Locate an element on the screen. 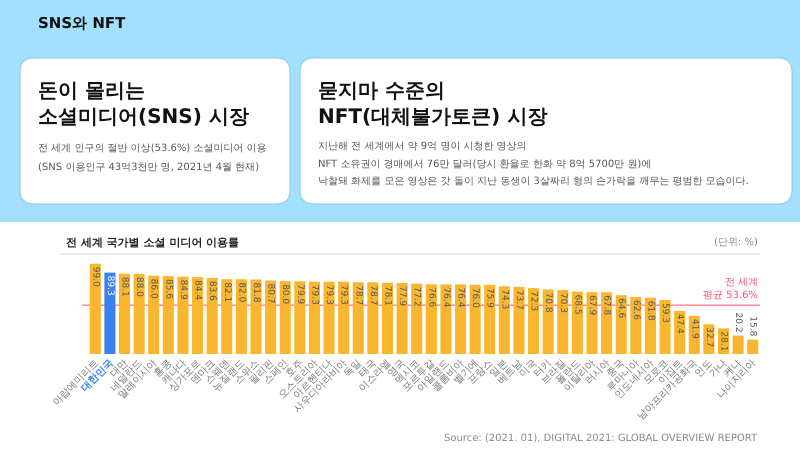 The height and width of the screenshot is (450, 800). data-label: 47.4 is located at coordinates (679, 324).